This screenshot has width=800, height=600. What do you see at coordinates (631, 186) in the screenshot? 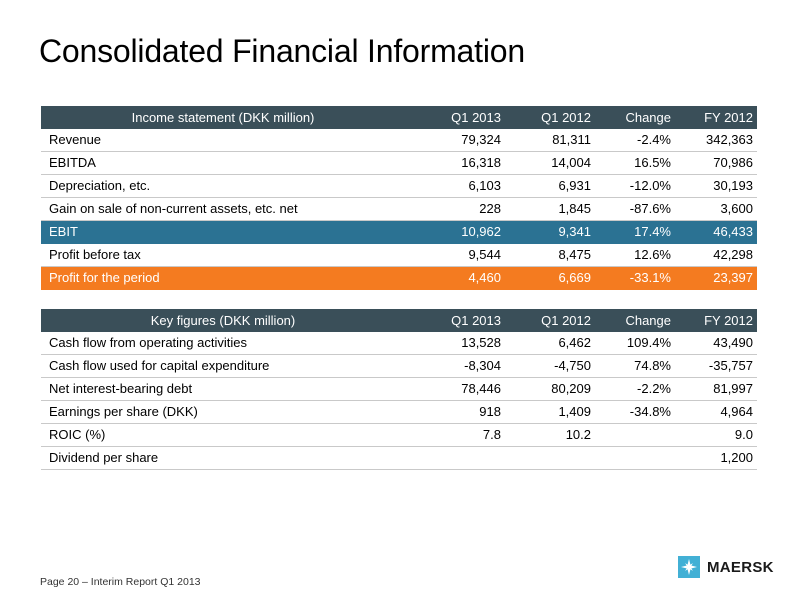
I see `cell-change: -12.0%` at bounding box center [631, 186].